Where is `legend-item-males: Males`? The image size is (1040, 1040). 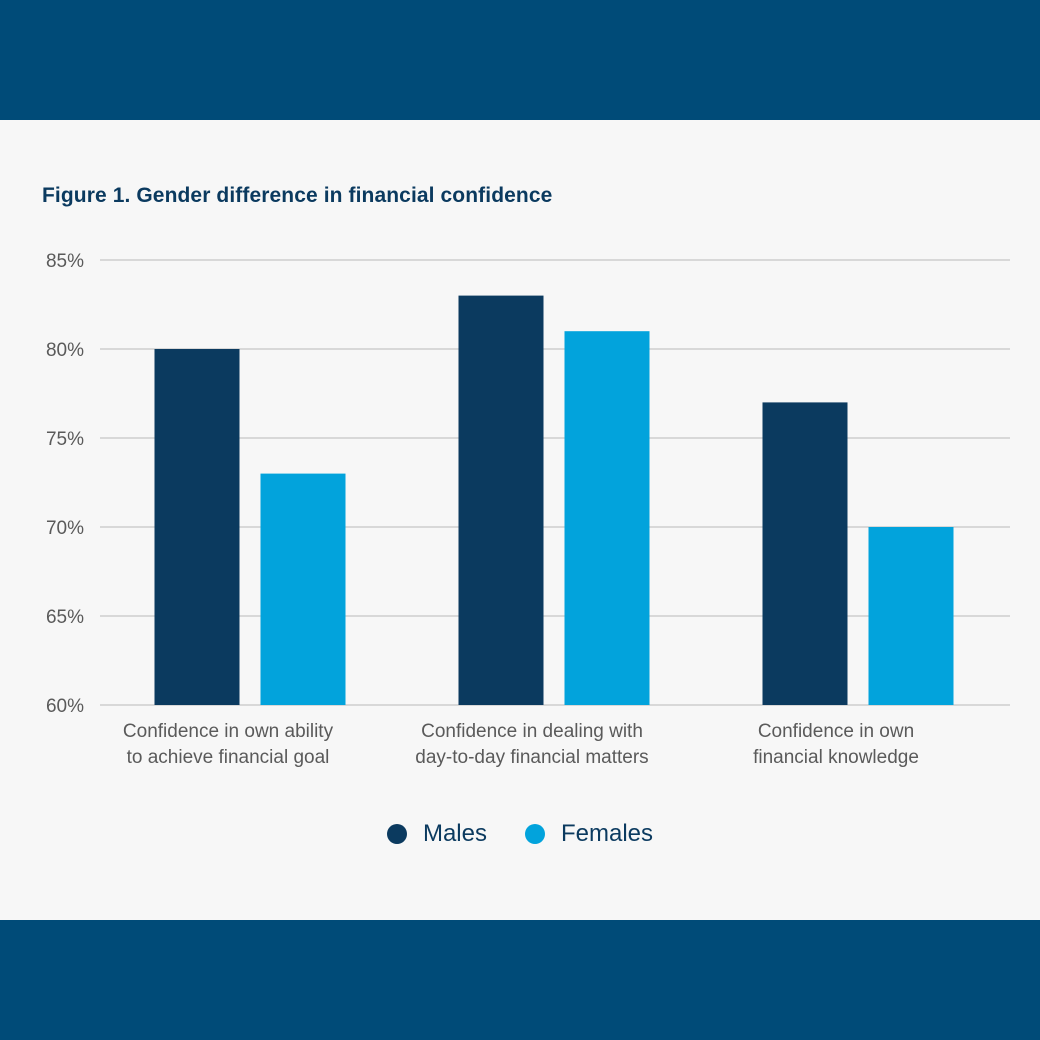 legend-item-males: Males is located at coordinates (436, 834).